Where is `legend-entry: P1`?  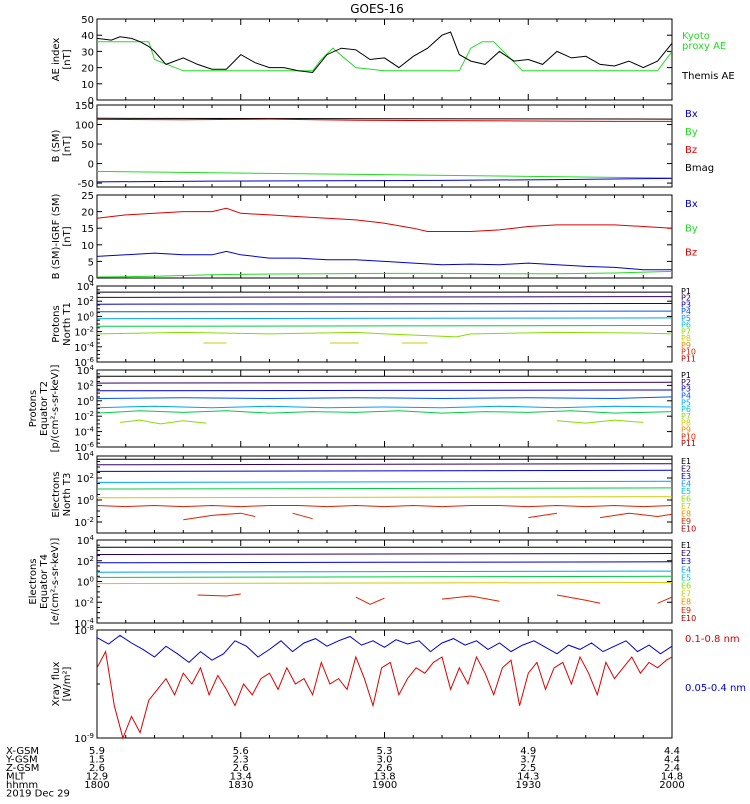 legend-entry: P1 is located at coordinates (686, 375).